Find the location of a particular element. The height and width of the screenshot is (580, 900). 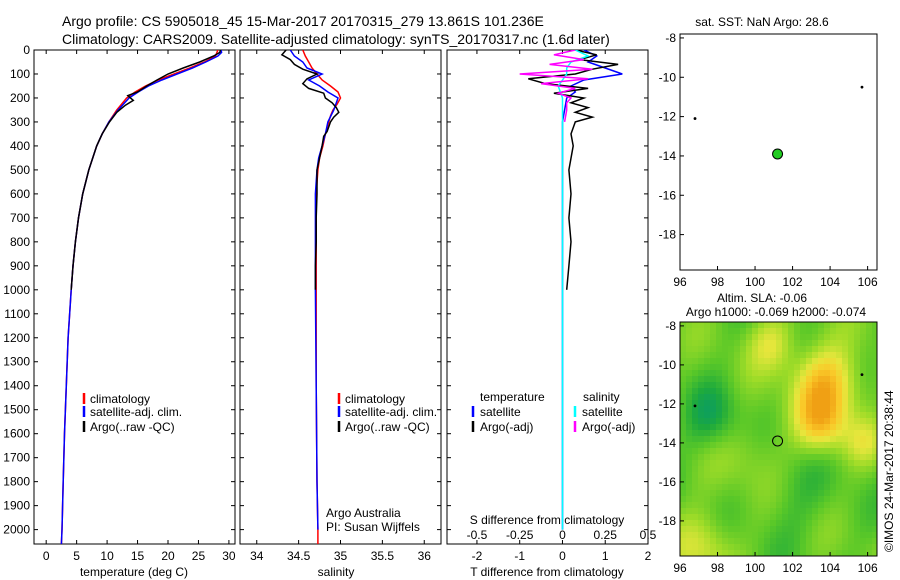

x-tick-label: 20 is located at coordinates (168, 556).